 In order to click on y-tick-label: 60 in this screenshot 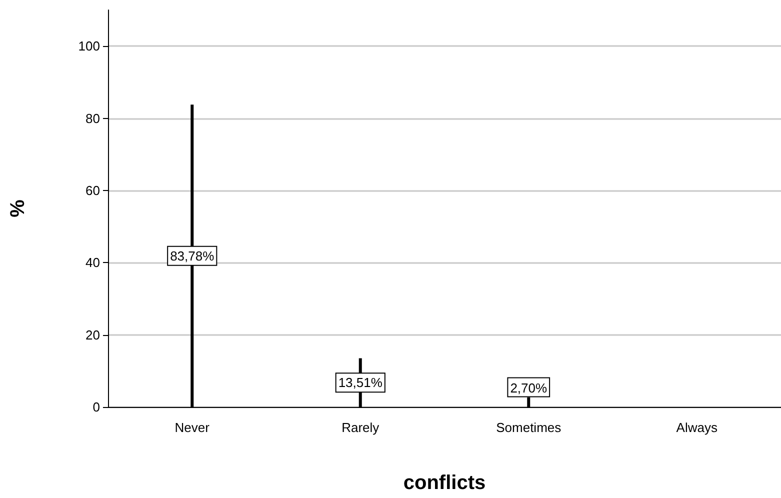, I will do `click(93, 190)`.